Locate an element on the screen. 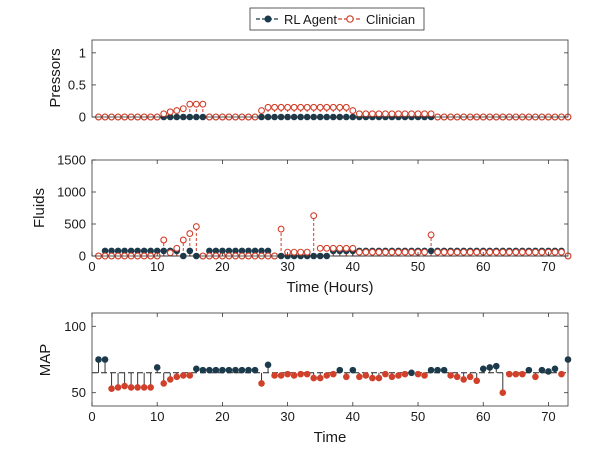  pressors-marks is located at coordinates (333, 110).